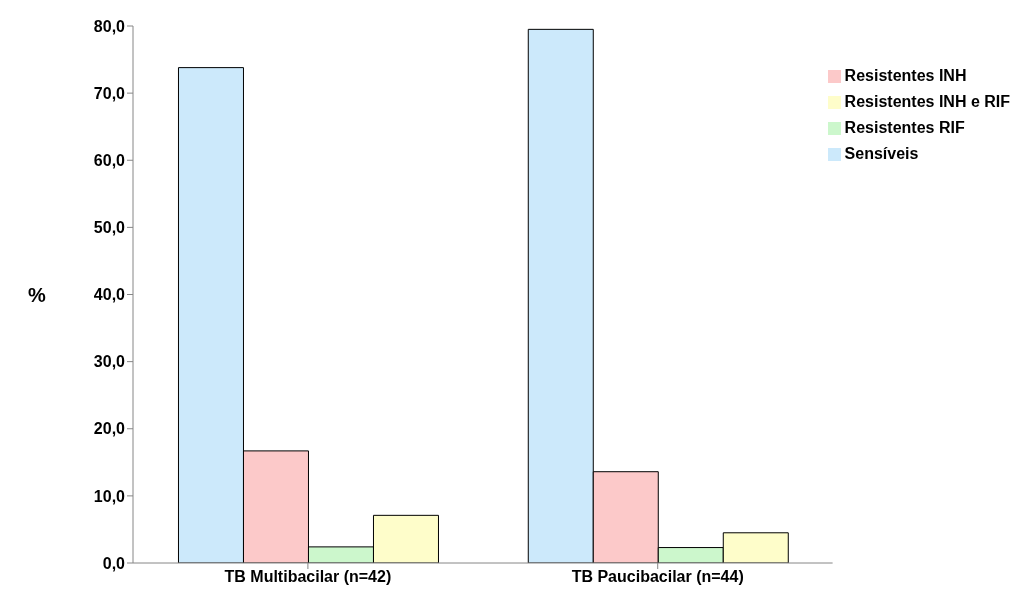  Describe the element at coordinates (109, 295) in the screenshot. I see `y-tick-label: 40,0` at that location.